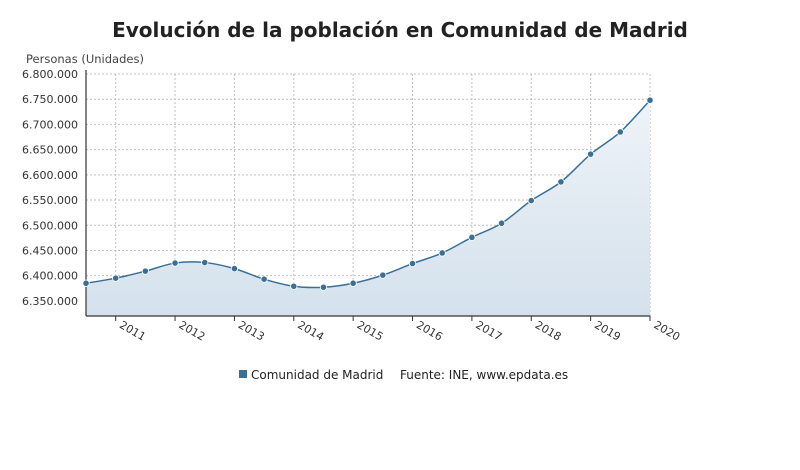  Describe the element at coordinates (50, 301) in the screenshot. I see `y-tick-label: 6.350.000` at that location.